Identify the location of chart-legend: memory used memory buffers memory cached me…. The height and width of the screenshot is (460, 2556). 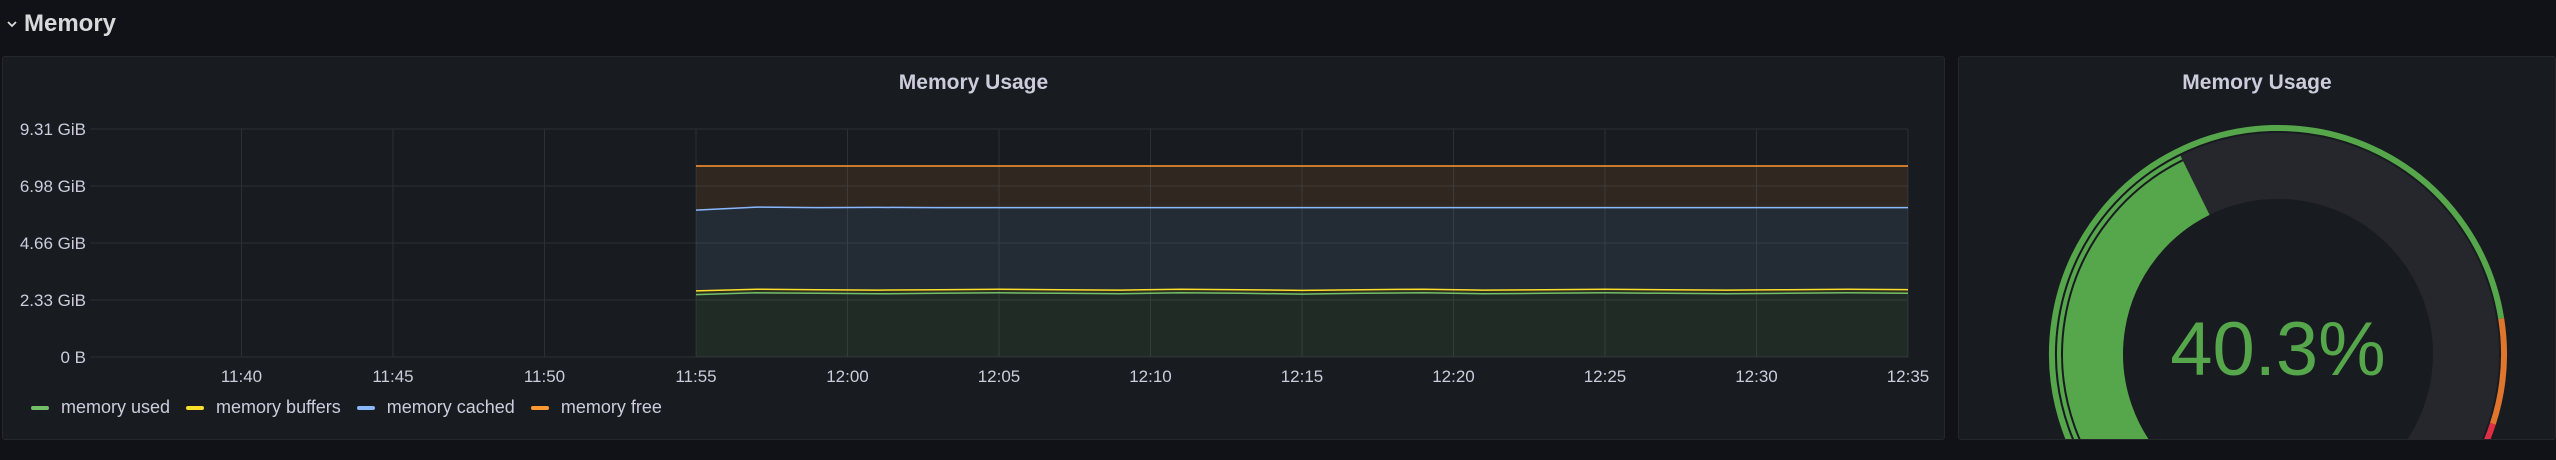
(354, 407).